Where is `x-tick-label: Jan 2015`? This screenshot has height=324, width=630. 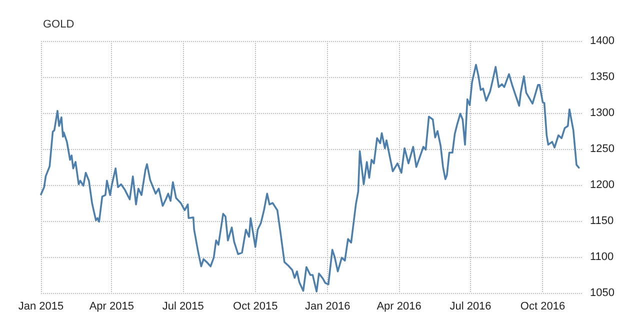
x-tick-label: Jan 2015 is located at coordinates (41, 306).